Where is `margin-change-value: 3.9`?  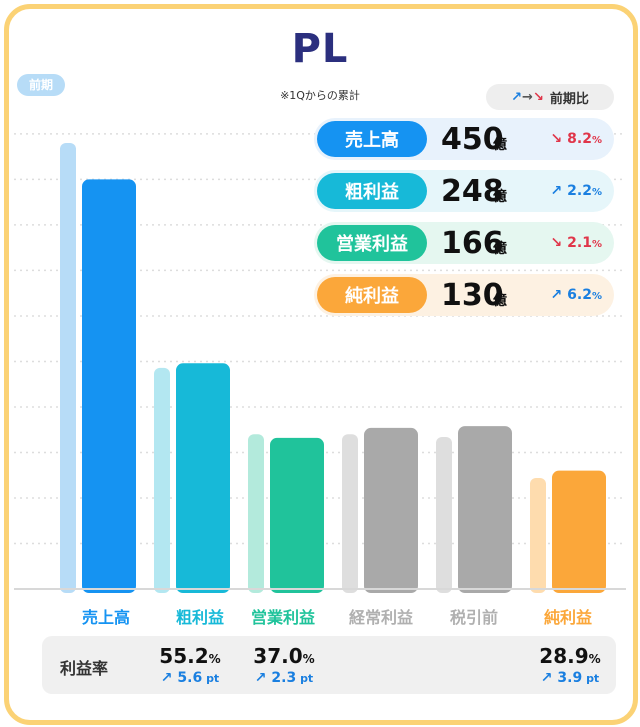
margin-change-value: 3.9 is located at coordinates (570, 678).